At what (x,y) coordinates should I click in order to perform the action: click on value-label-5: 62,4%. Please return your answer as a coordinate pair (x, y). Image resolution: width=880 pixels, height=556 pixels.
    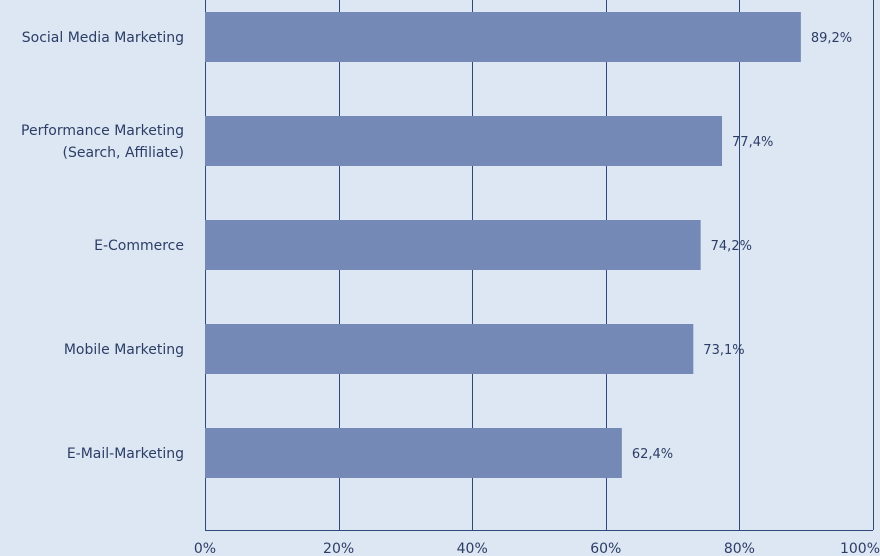
    Looking at the image, I should click on (652, 454).